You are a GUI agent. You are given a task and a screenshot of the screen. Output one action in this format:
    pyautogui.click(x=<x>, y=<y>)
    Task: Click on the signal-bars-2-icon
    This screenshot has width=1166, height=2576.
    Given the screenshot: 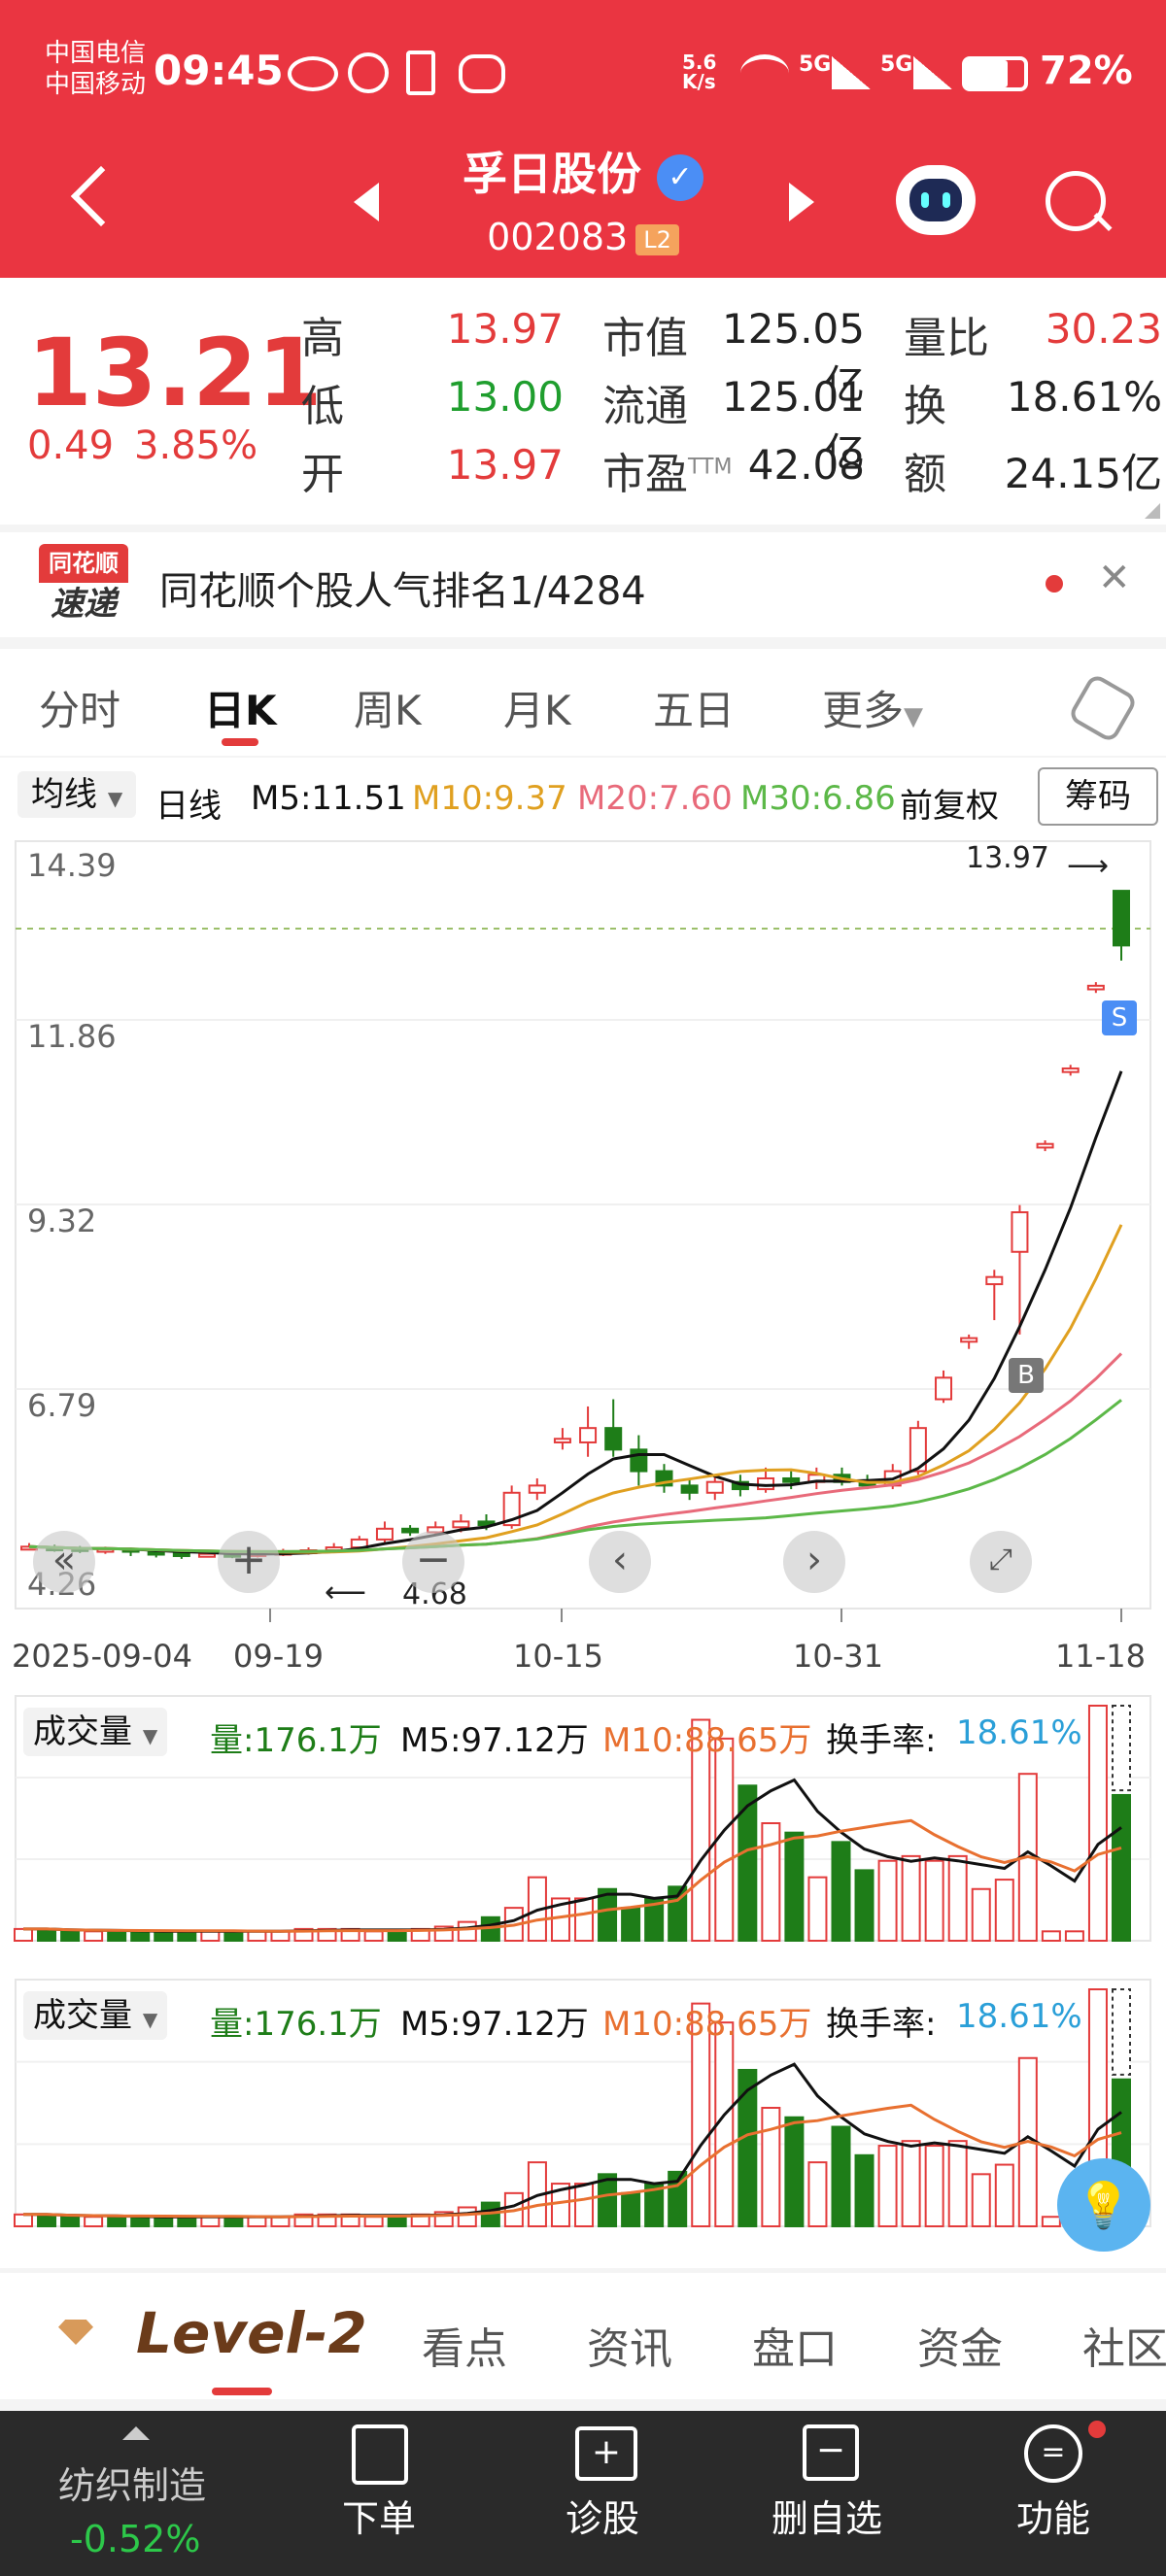 What is the action you would take?
    pyautogui.click(x=932, y=72)
    